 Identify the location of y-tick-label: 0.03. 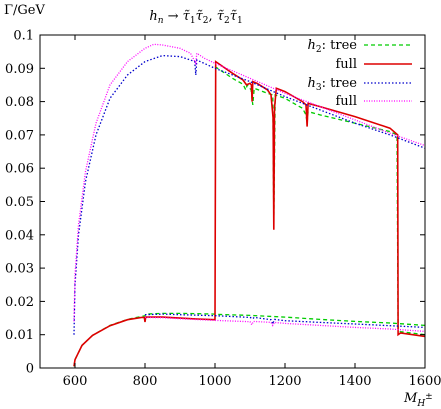
(19, 269).